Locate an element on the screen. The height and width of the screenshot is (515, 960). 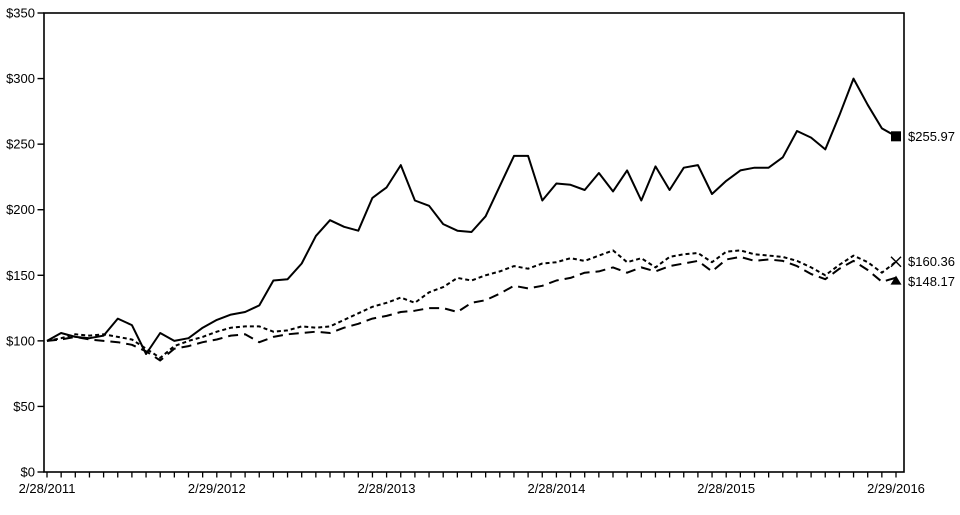
triangle-end-marker is located at coordinates (896, 280).